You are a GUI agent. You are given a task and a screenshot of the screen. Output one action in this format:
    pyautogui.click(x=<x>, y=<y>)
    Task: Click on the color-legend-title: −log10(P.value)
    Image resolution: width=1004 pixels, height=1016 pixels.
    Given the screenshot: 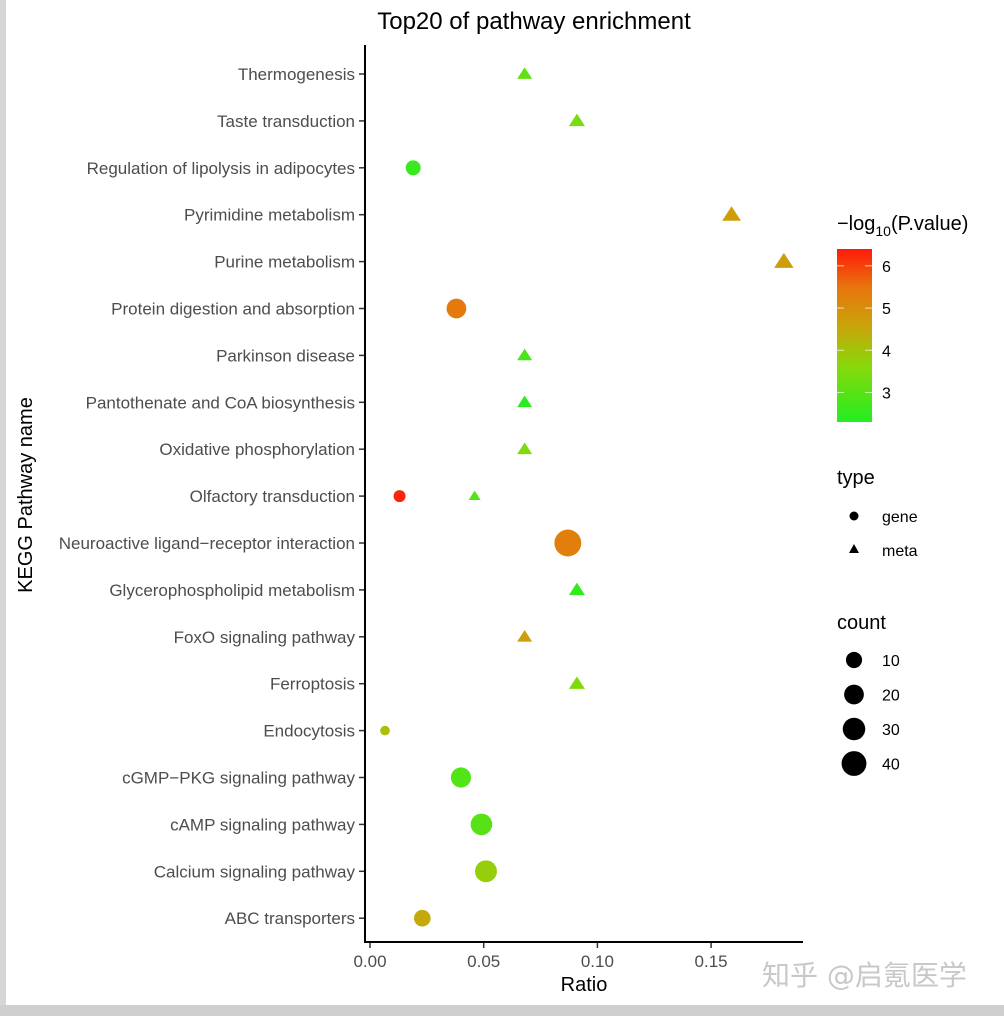 What is the action you would take?
    pyautogui.click(x=902, y=226)
    